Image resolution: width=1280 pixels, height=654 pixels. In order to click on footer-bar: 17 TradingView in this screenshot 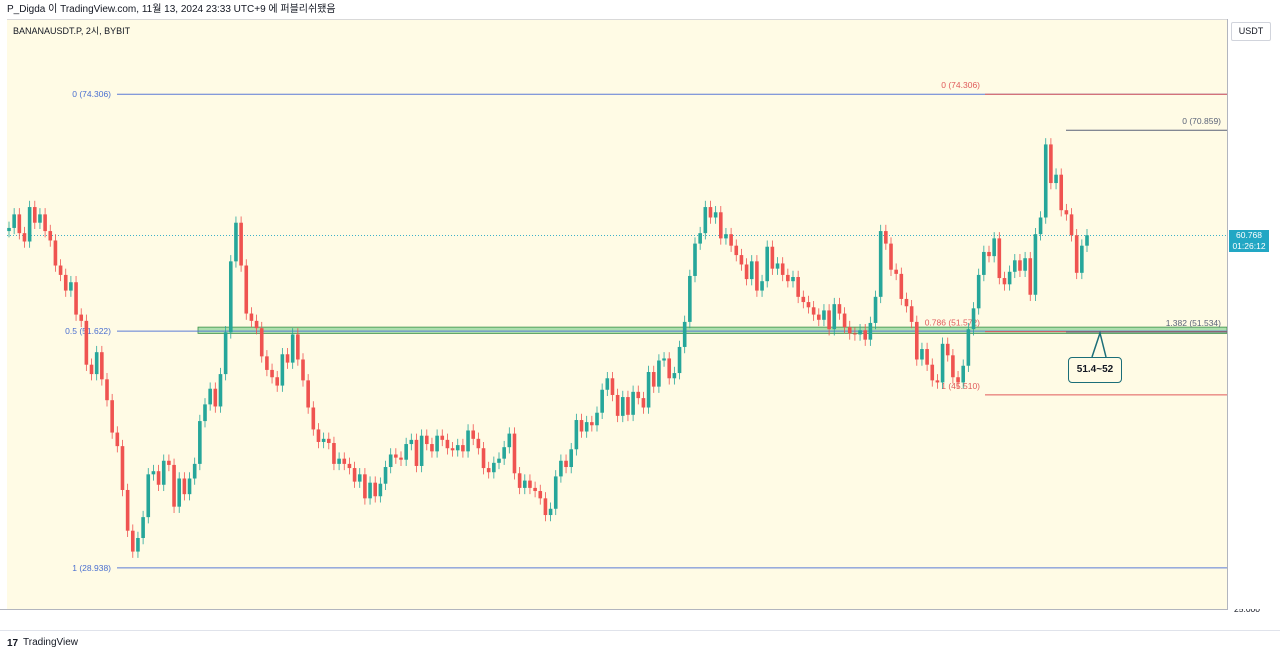, I will do `click(640, 642)`.